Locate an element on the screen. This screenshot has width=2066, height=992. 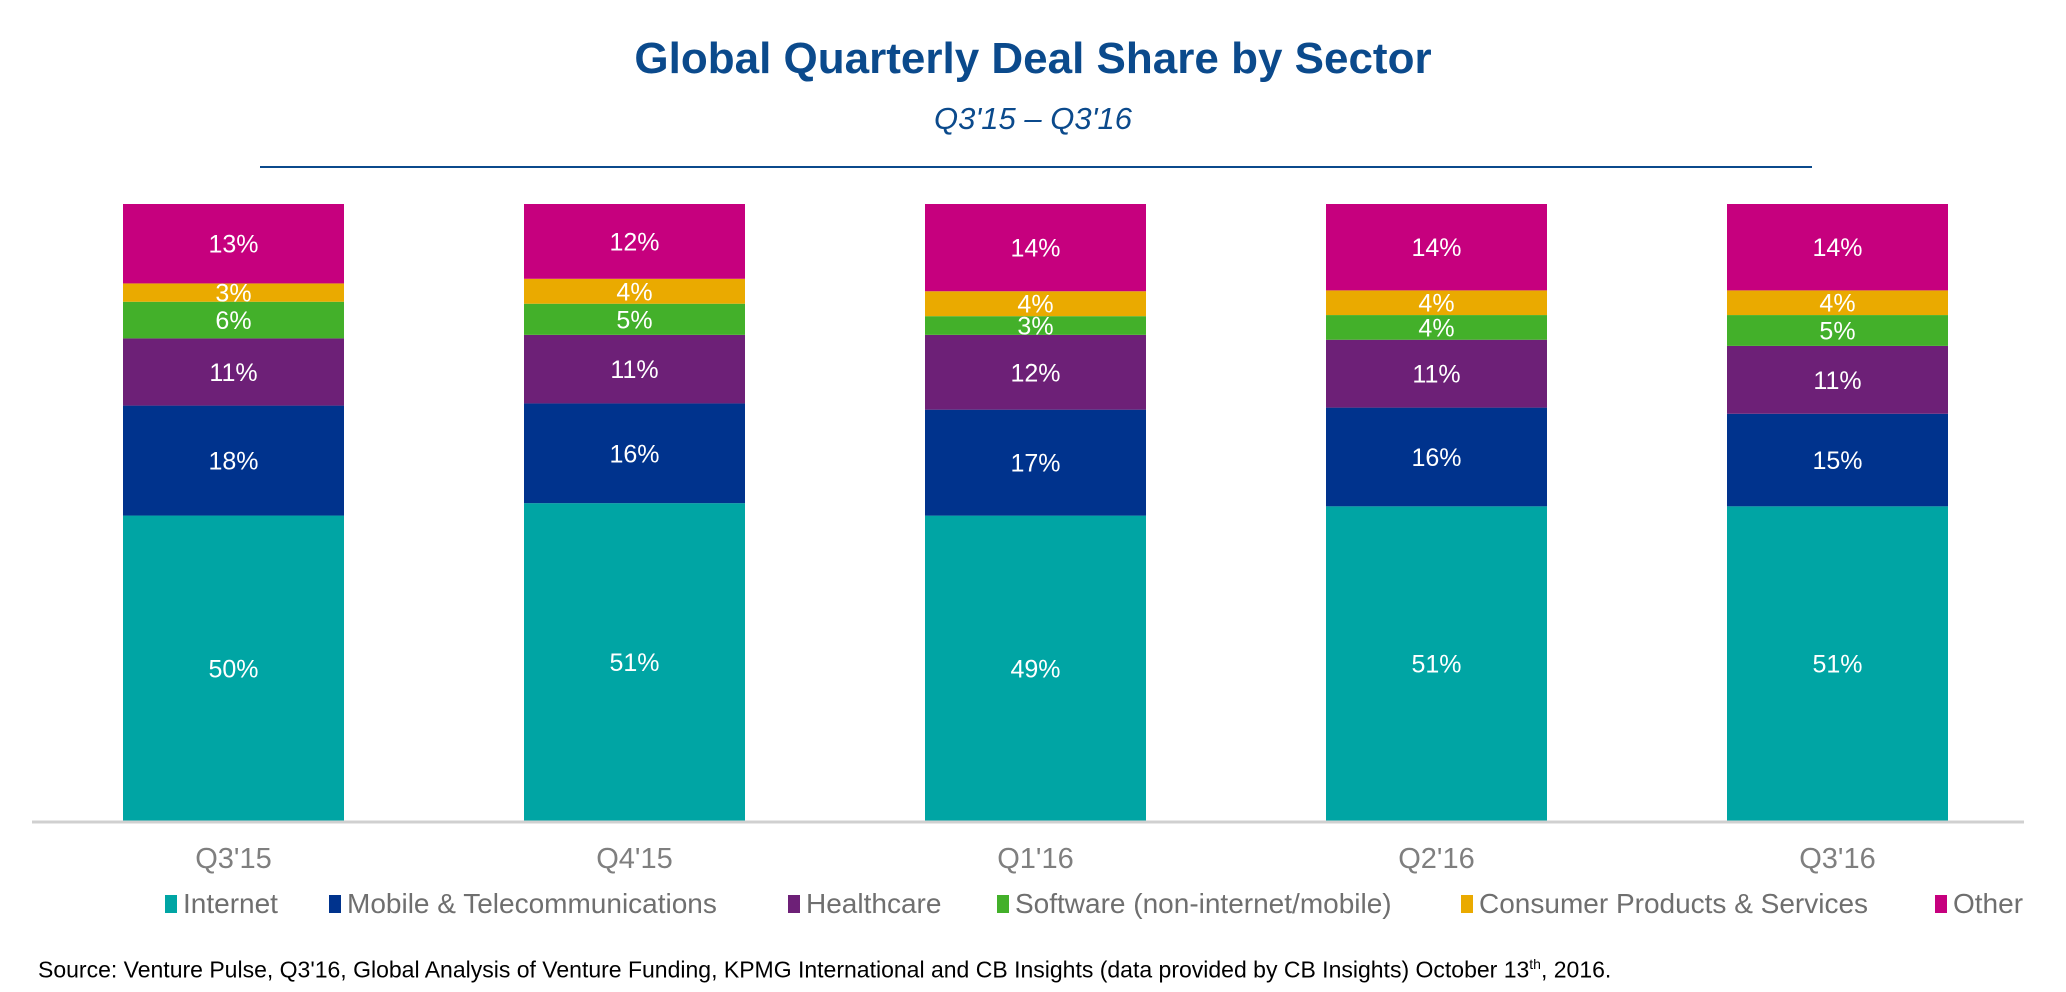
data-label: 13% is located at coordinates (233, 245).